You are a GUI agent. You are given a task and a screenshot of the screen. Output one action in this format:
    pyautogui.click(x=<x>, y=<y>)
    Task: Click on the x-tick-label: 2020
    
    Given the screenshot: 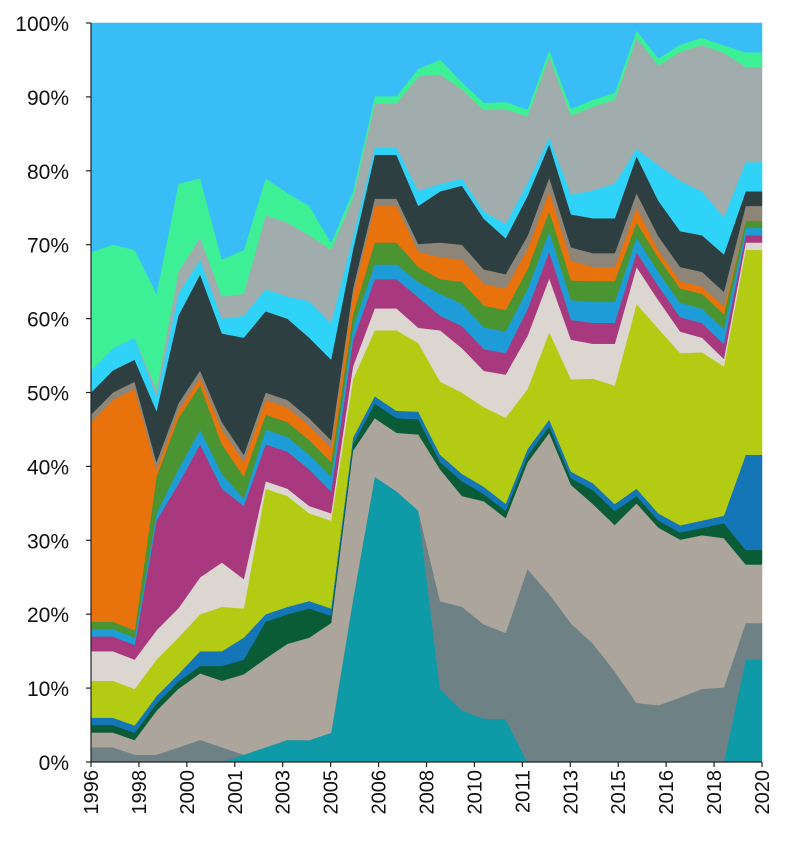 What is the action you would take?
    pyautogui.click(x=763, y=792)
    